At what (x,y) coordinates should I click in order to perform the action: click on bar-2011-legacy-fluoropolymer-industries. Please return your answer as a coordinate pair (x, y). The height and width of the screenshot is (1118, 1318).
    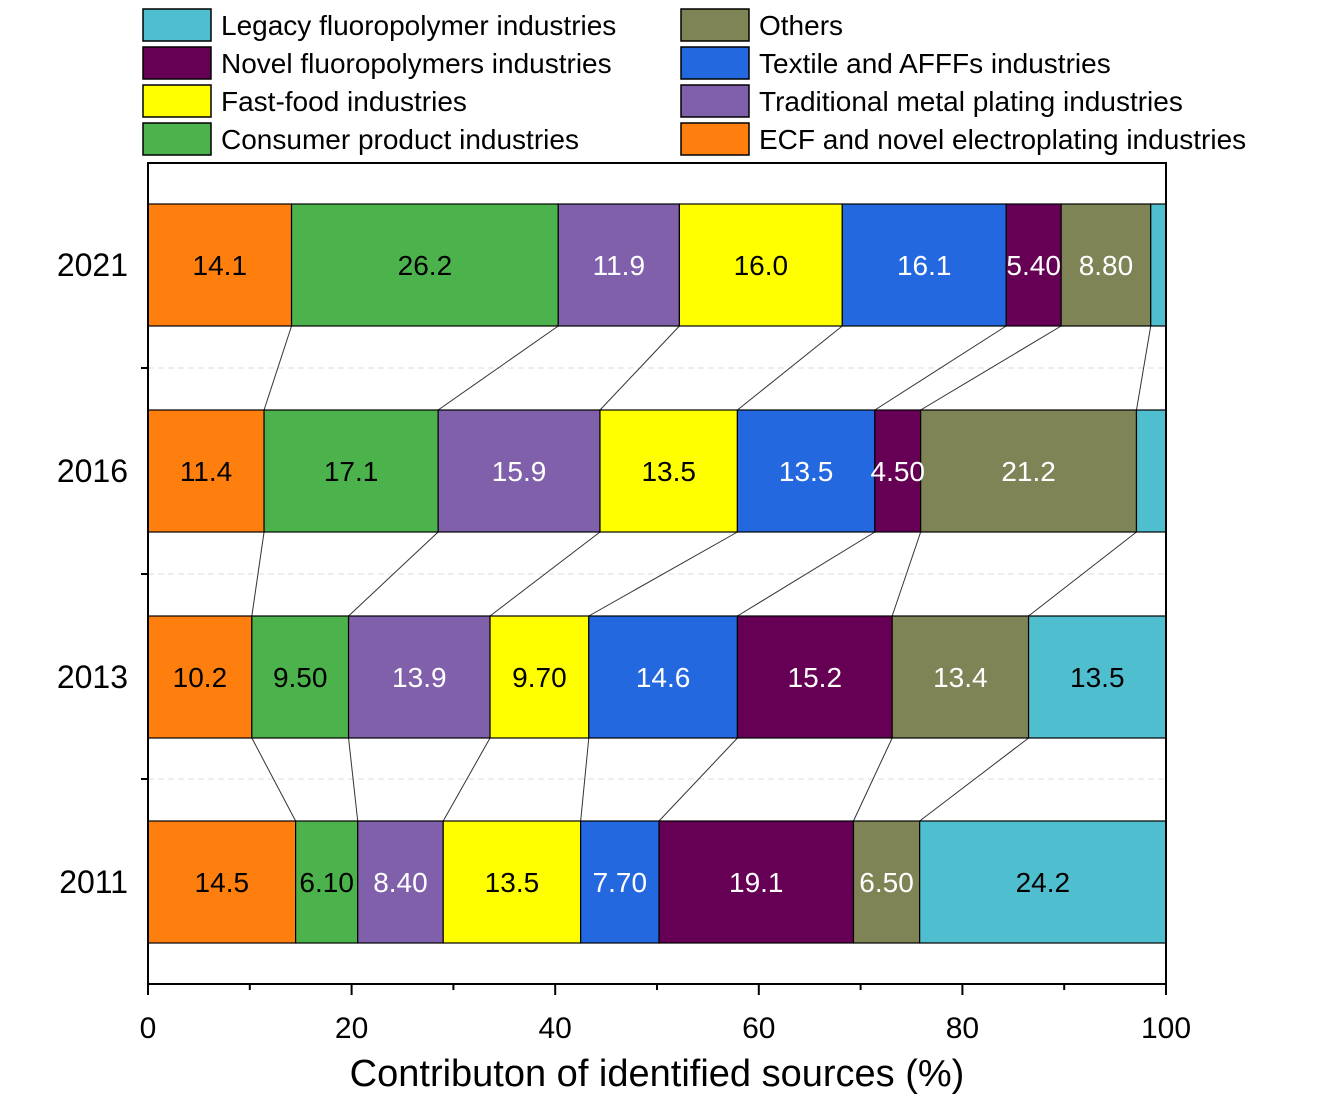
    Looking at the image, I should click on (1043, 882).